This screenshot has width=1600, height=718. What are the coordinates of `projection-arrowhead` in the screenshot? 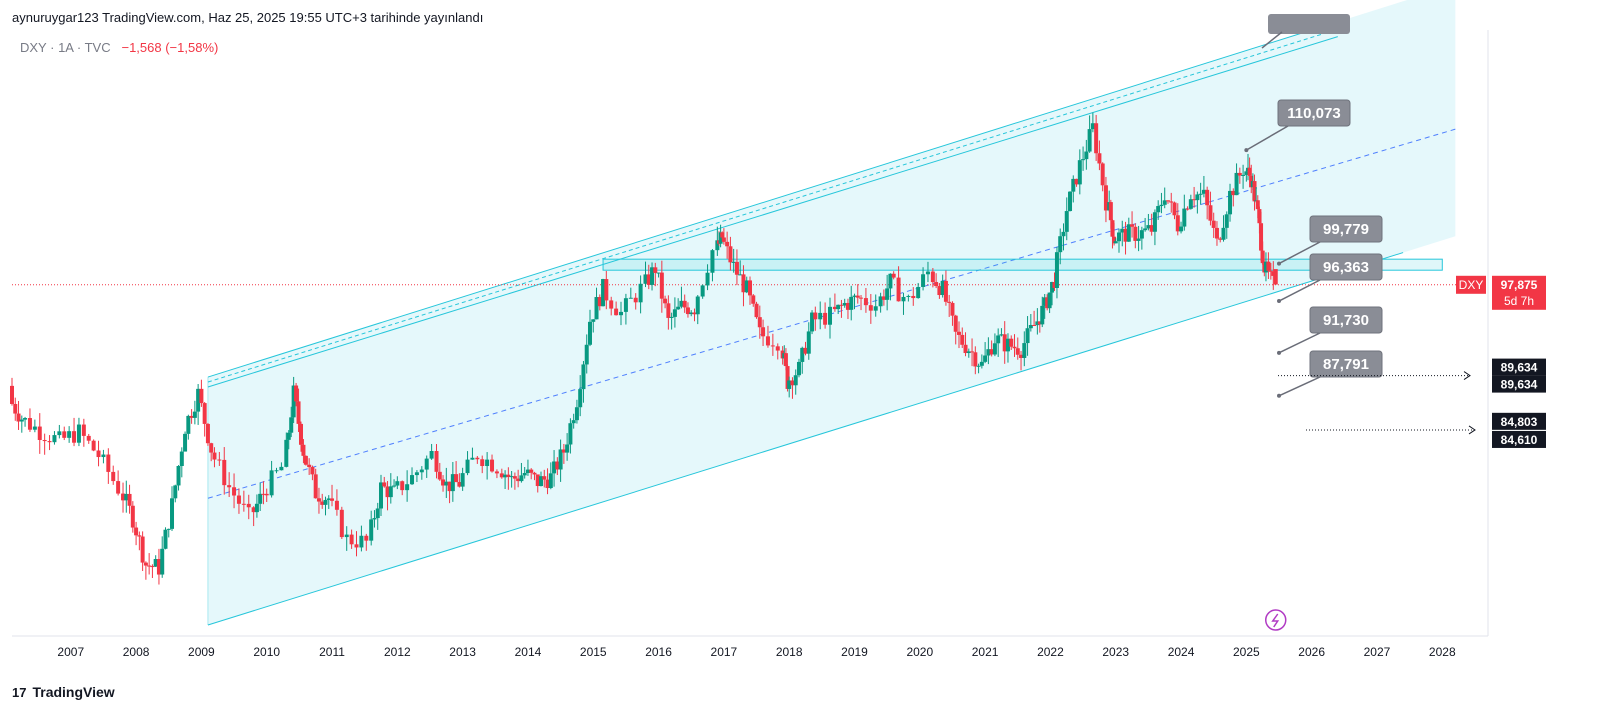 It's located at (1472, 430).